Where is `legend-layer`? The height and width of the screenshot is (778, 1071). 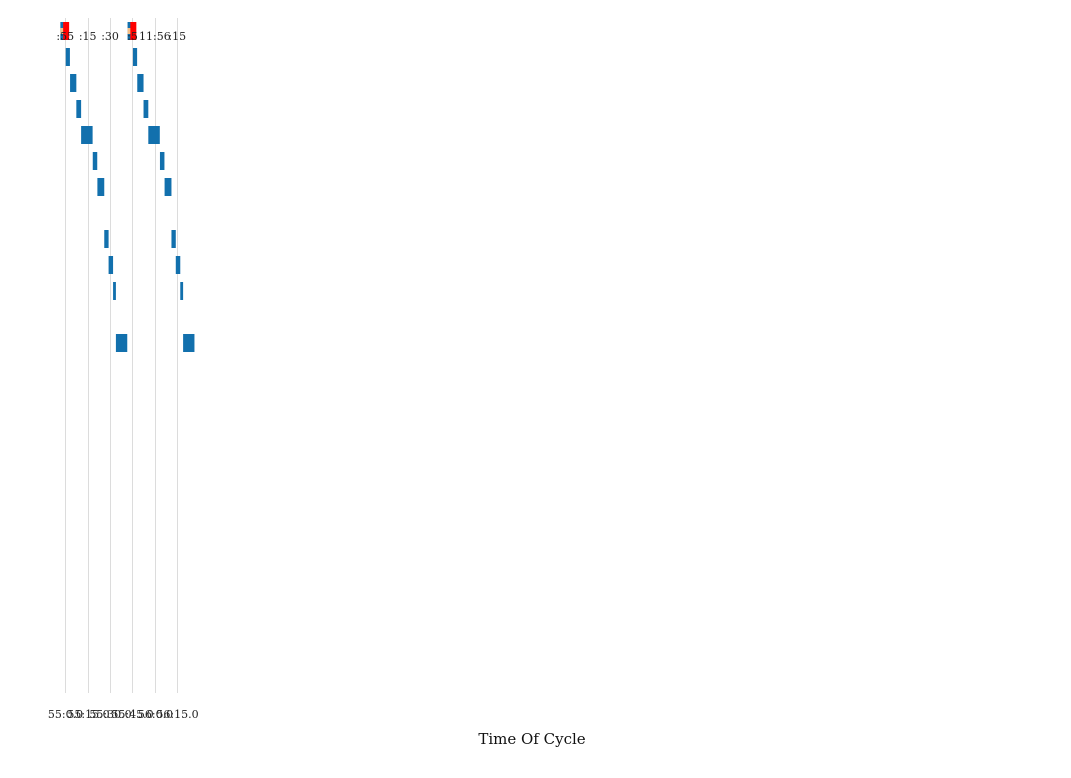 legend-layer is located at coordinates (98, 31).